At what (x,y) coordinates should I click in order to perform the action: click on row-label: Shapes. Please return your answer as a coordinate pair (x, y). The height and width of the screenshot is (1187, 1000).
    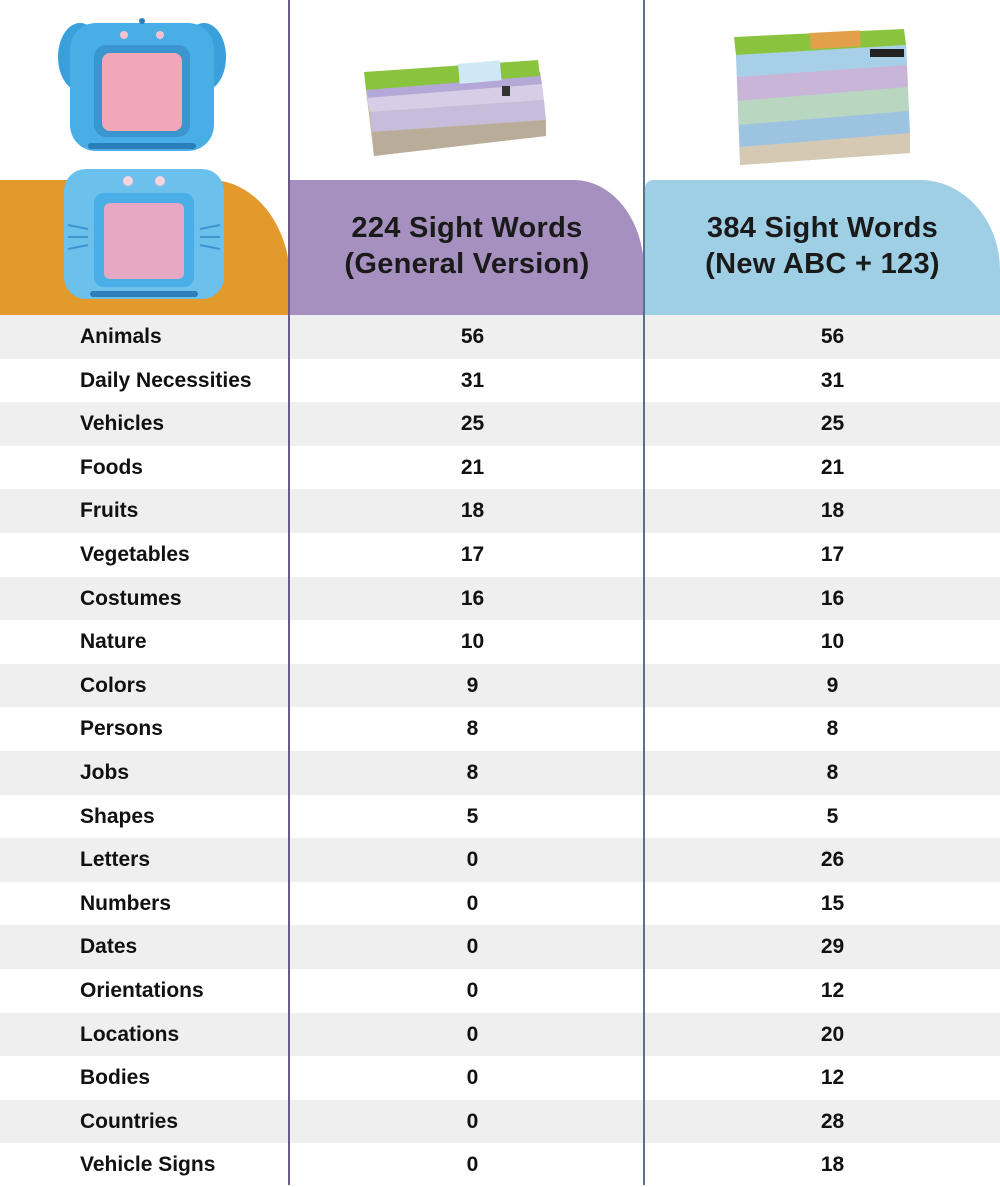
    Looking at the image, I should click on (117, 816).